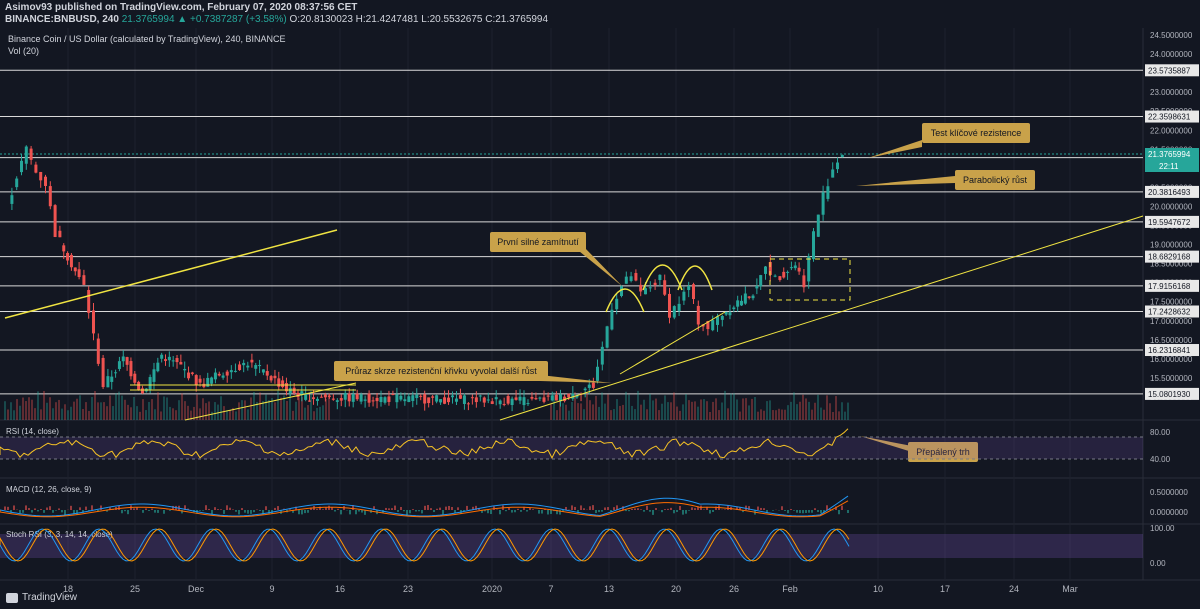 Image resolution: width=1200 pixels, height=609 pixels. What do you see at coordinates (943, 452) in the screenshot?
I see `callout-text: Přepálený trh` at bounding box center [943, 452].